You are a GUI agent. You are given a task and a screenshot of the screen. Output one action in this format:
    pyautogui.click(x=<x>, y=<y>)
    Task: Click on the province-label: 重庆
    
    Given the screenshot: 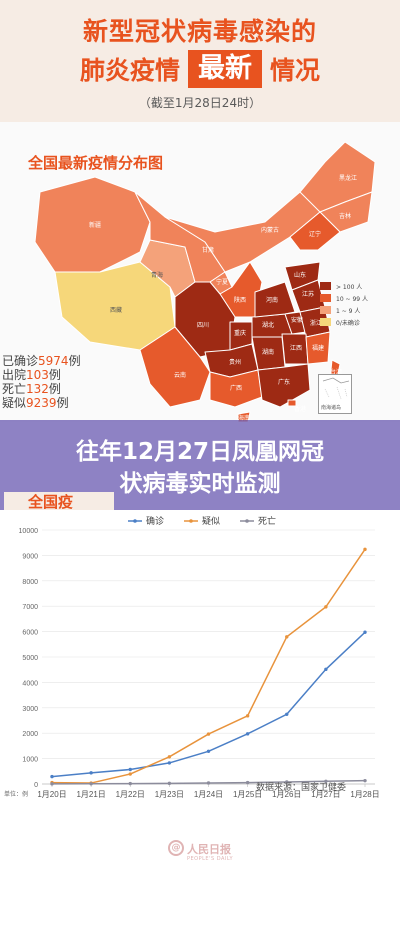 What is the action you would take?
    pyautogui.click(x=240, y=333)
    